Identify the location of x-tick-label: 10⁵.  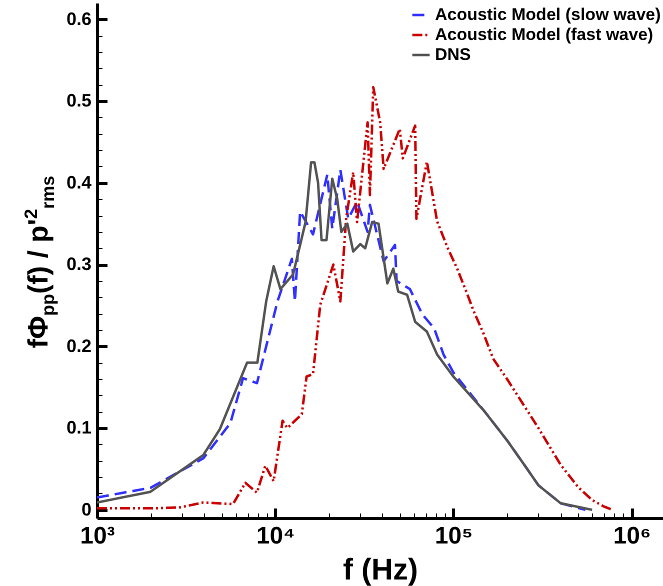
(453, 536).